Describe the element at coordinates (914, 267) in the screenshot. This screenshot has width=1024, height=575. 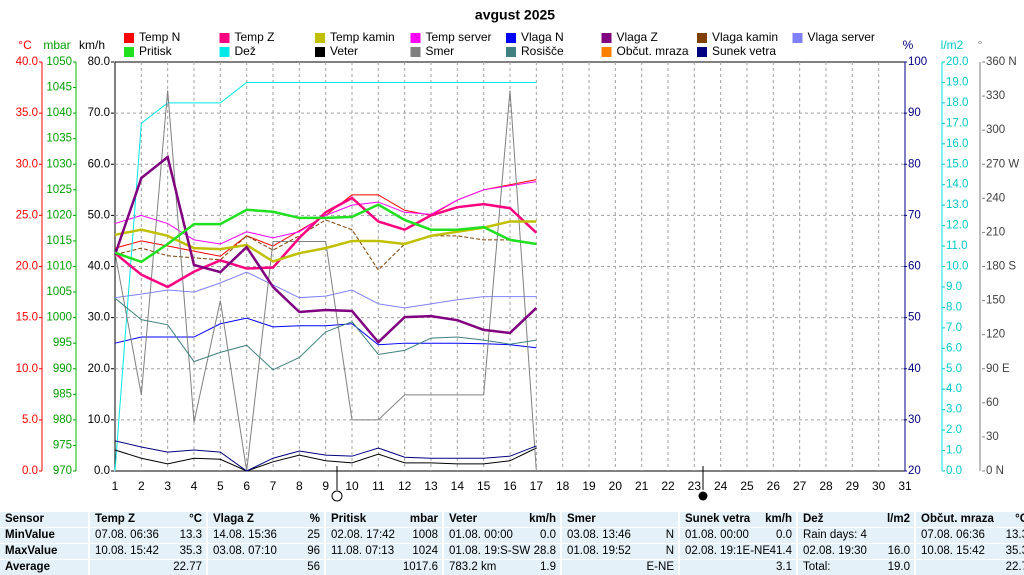
I see `y-tick-label: 60` at that location.